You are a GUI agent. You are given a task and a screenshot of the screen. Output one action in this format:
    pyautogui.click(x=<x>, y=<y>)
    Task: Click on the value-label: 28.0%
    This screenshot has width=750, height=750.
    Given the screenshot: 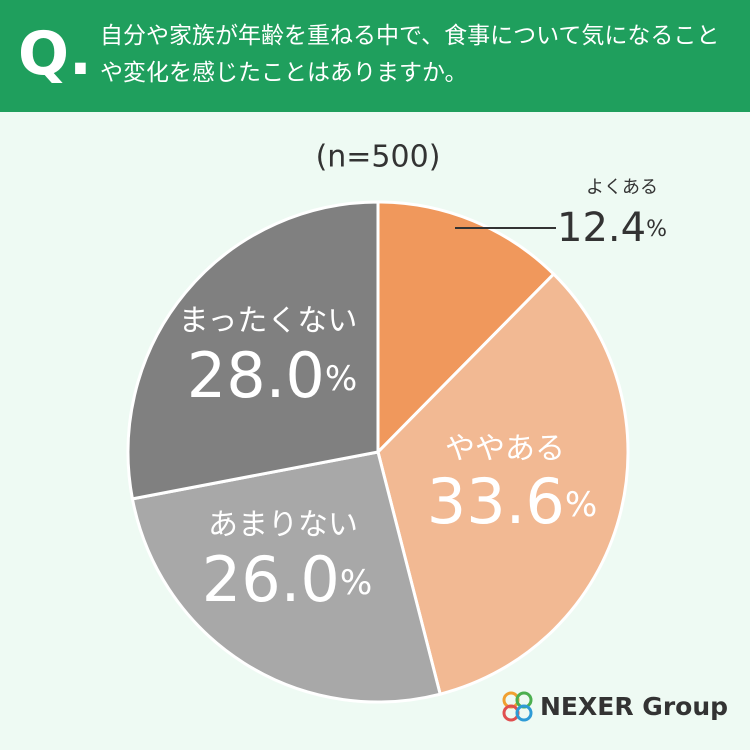 What is the action you would take?
    pyautogui.click(x=272, y=375)
    